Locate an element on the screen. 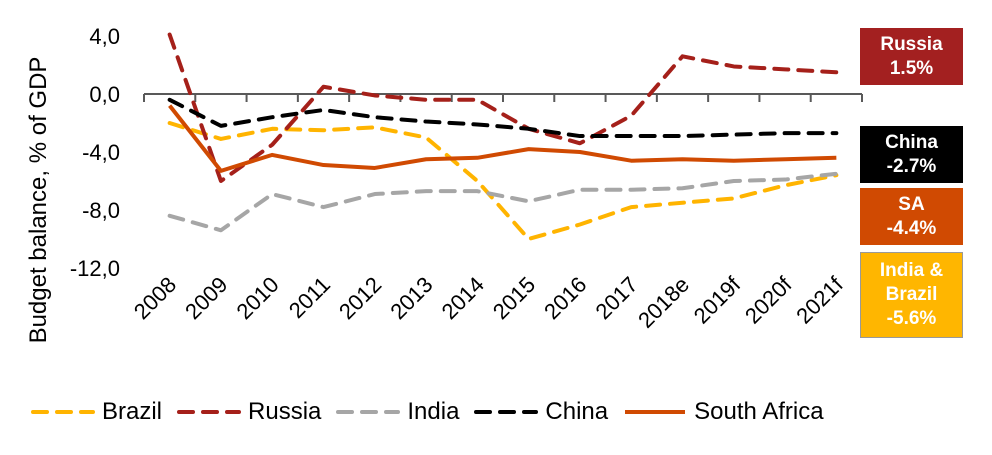  y-axis-title: Budget balance, % of GDP is located at coordinates (38, 200).